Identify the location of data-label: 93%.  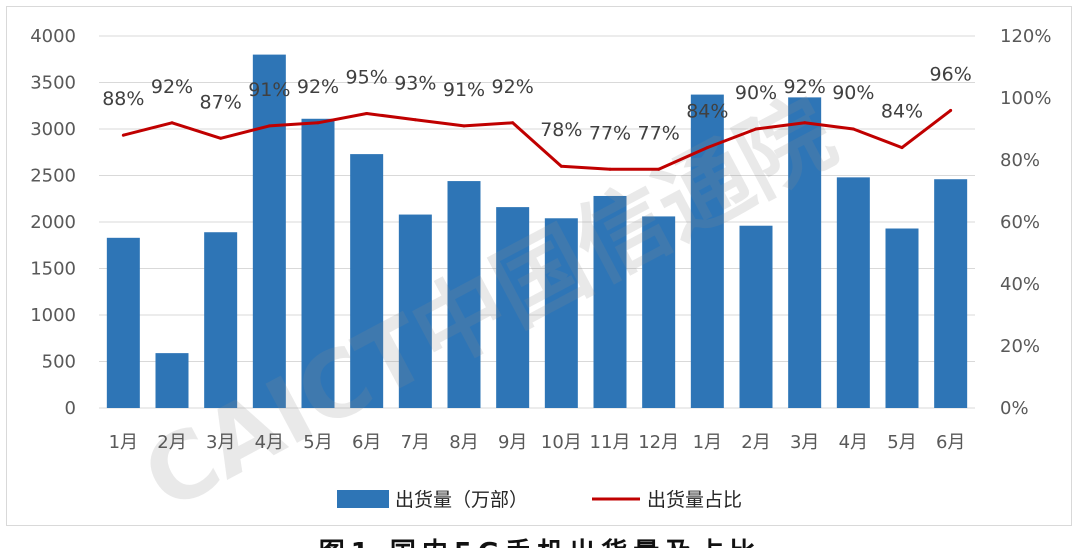
(415, 84).